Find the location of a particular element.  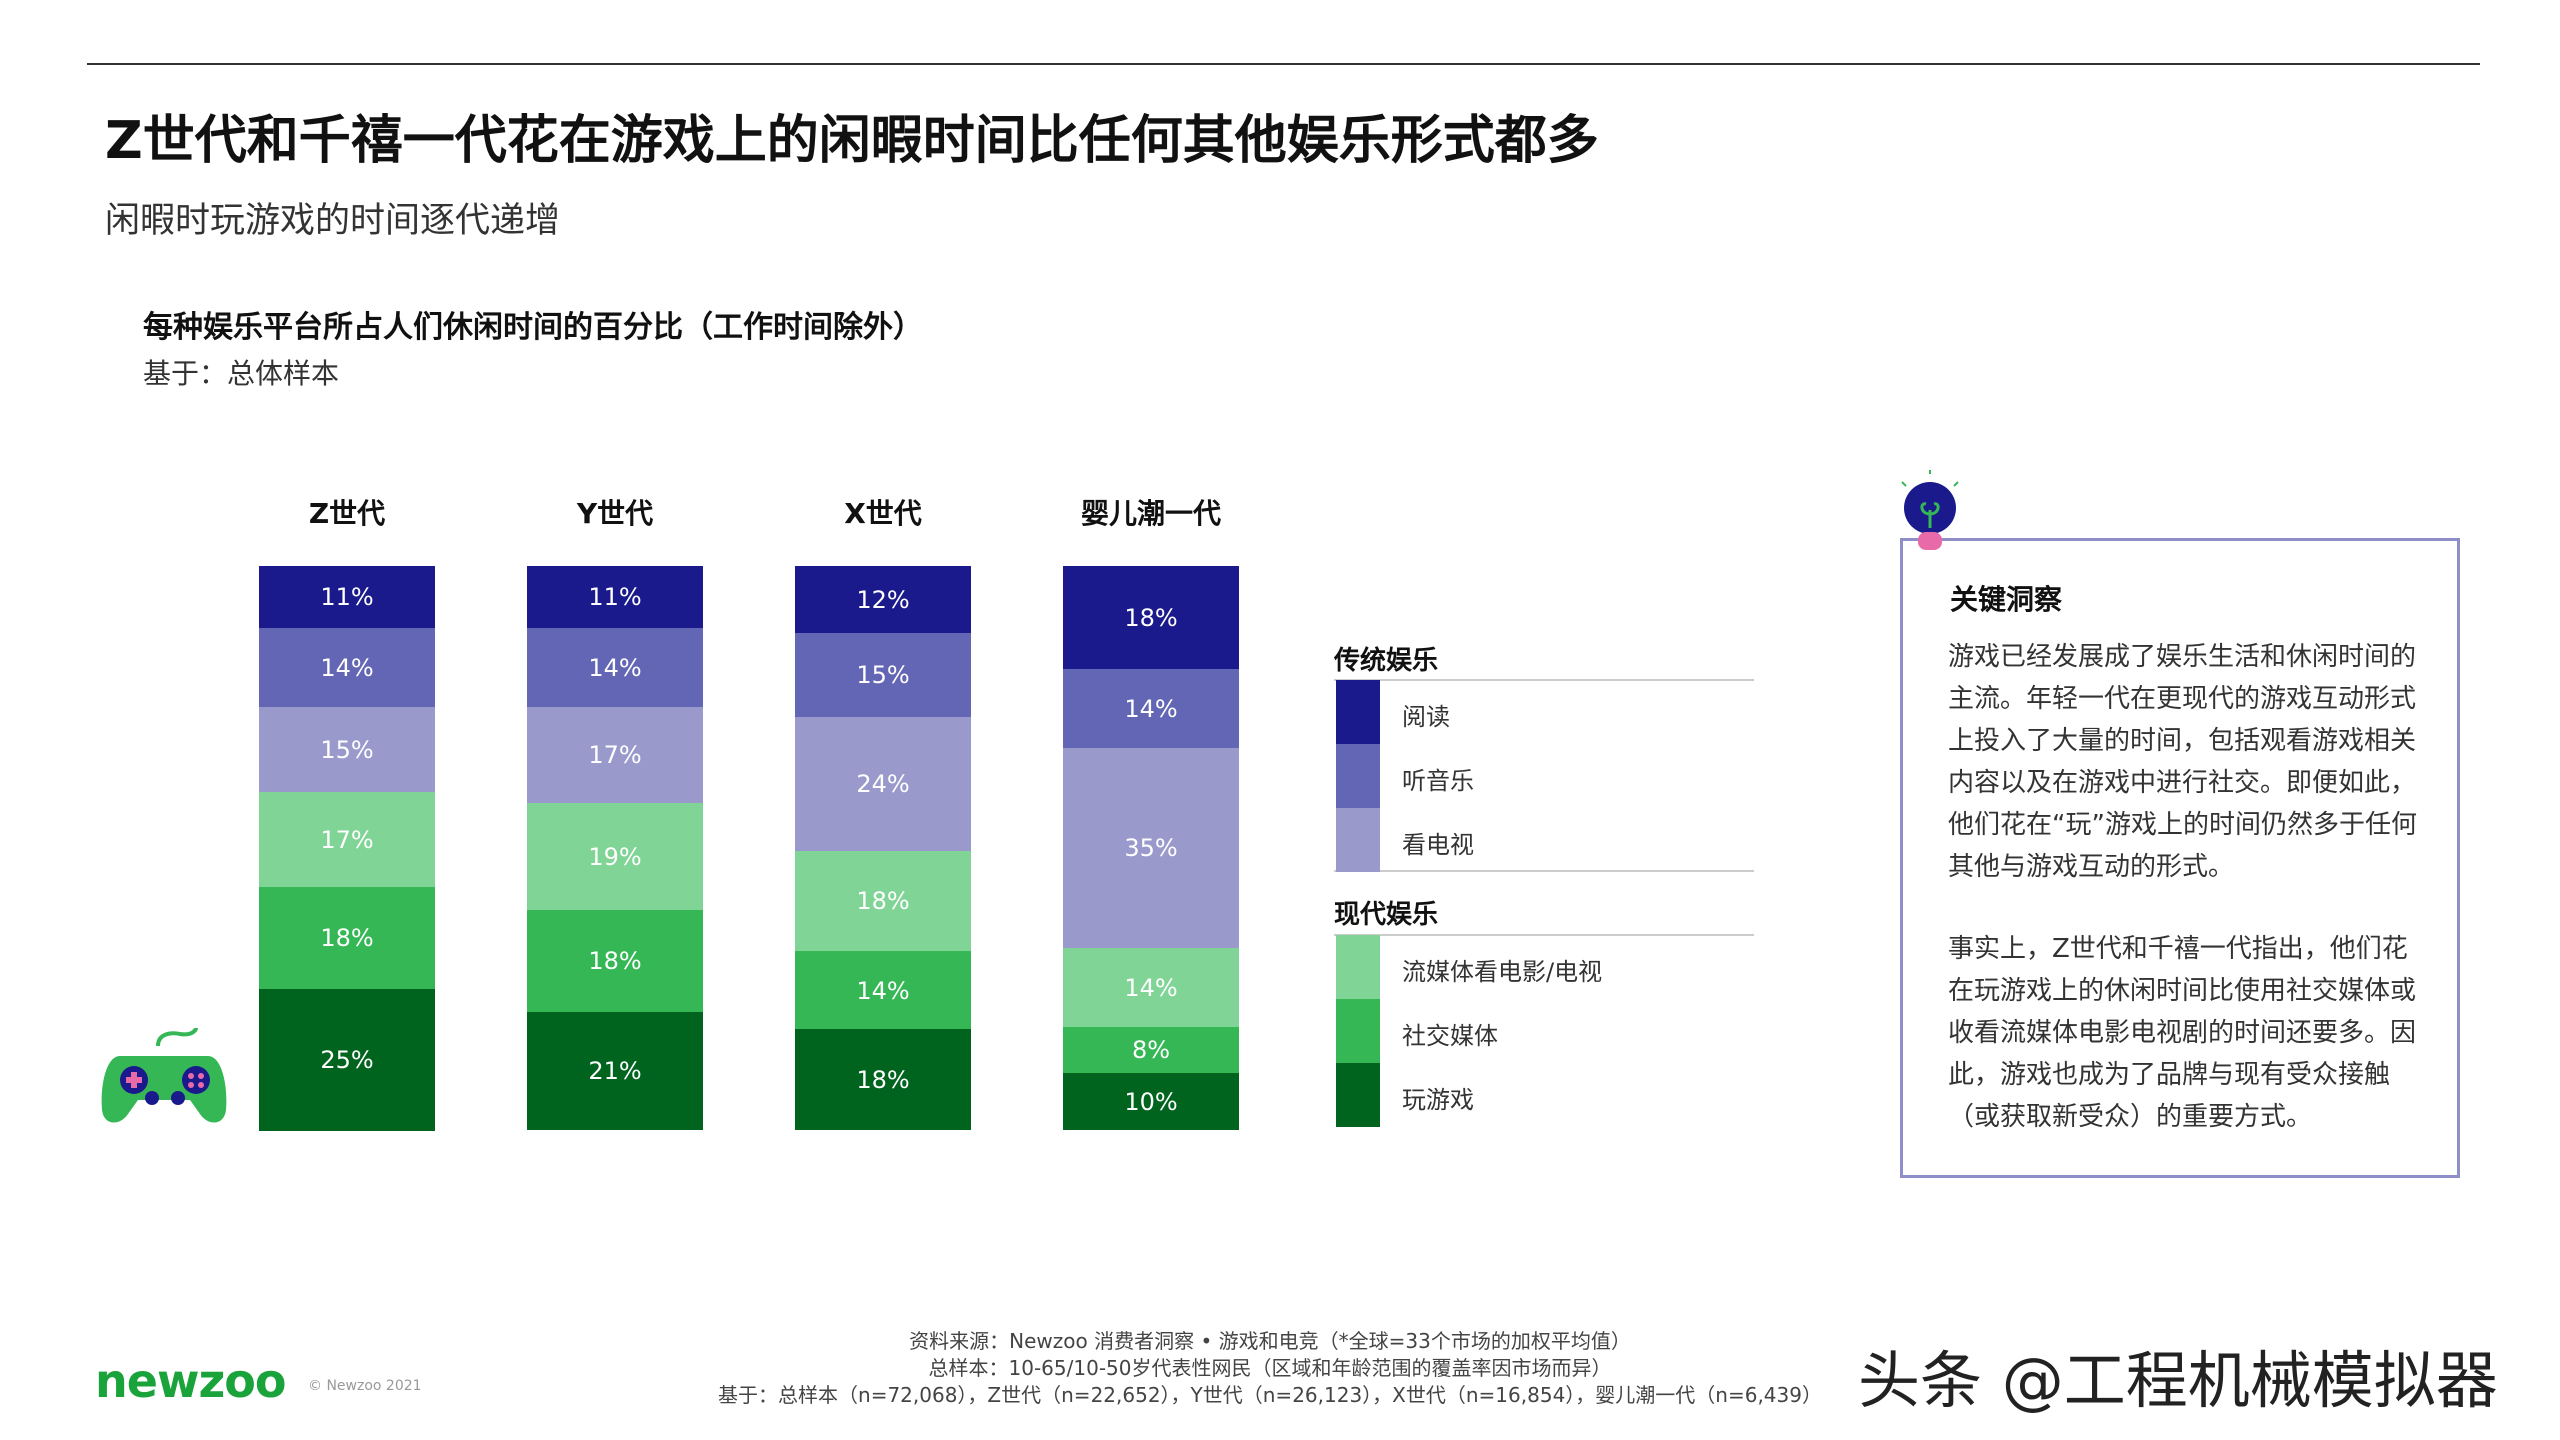

legend-label: 玩游戏 is located at coordinates (1438, 1100).